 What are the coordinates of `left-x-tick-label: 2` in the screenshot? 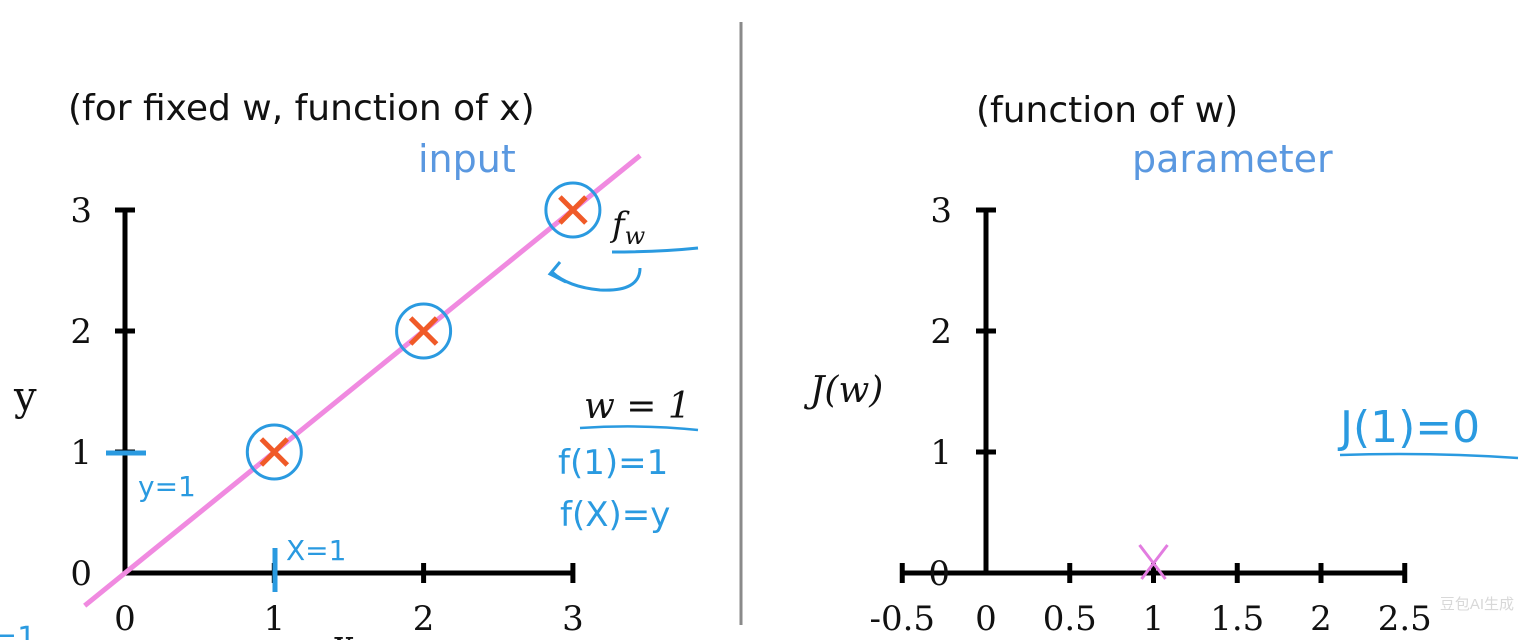 It's located at (424, 619).